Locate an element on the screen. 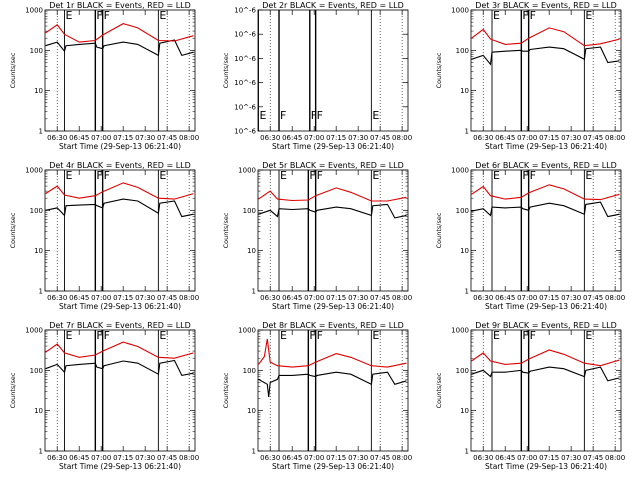  panel-title: Det 5r BLACK = Events, RED = LLD is located at coordinates (333, 165).